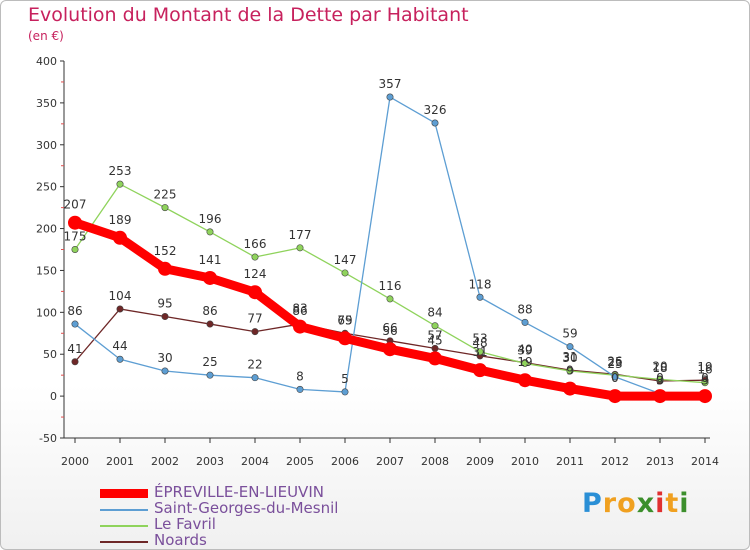  Describe the element at coordinates (390, 286) in the screenshot. I see `data-label: 116` at that location.